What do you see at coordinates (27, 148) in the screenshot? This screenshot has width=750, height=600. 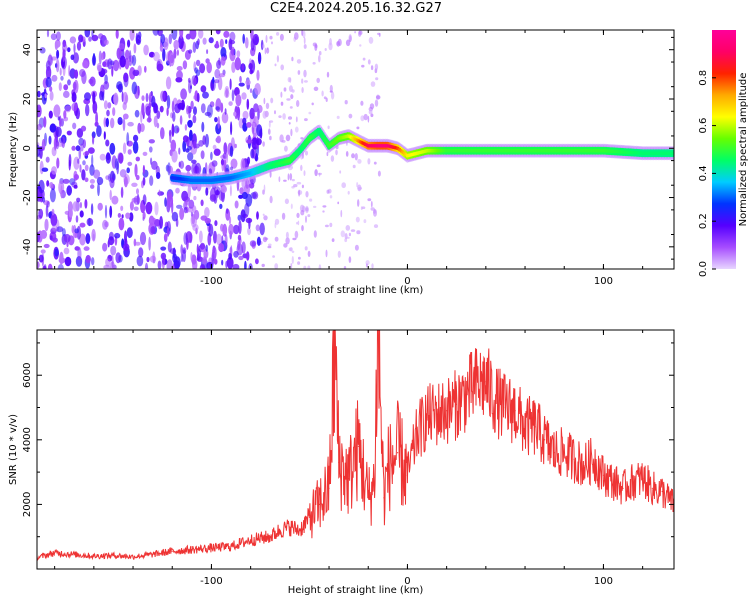 I see `spectrogram-y-tick-label: 0` at bounding box center [27, 148].